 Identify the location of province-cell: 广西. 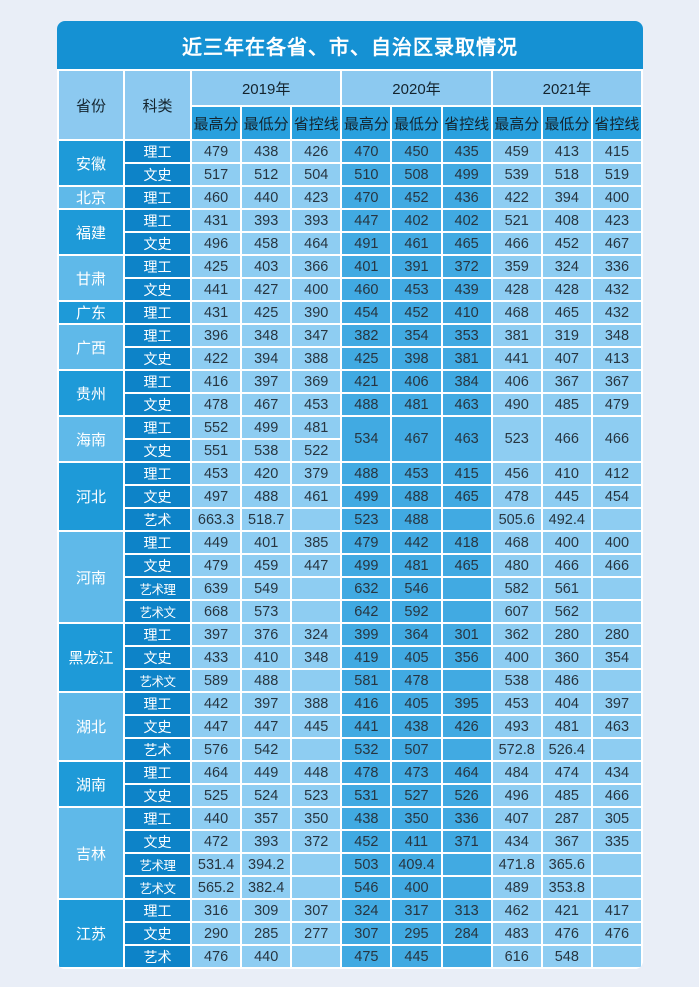
(91, 347).